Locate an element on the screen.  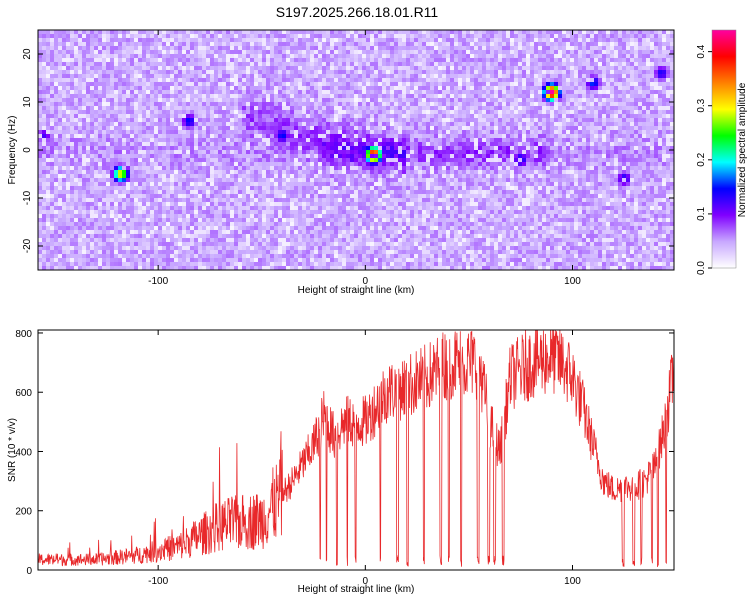
colorbar-label: Normalized spectral amplitude is located at coordinates (742, 149).